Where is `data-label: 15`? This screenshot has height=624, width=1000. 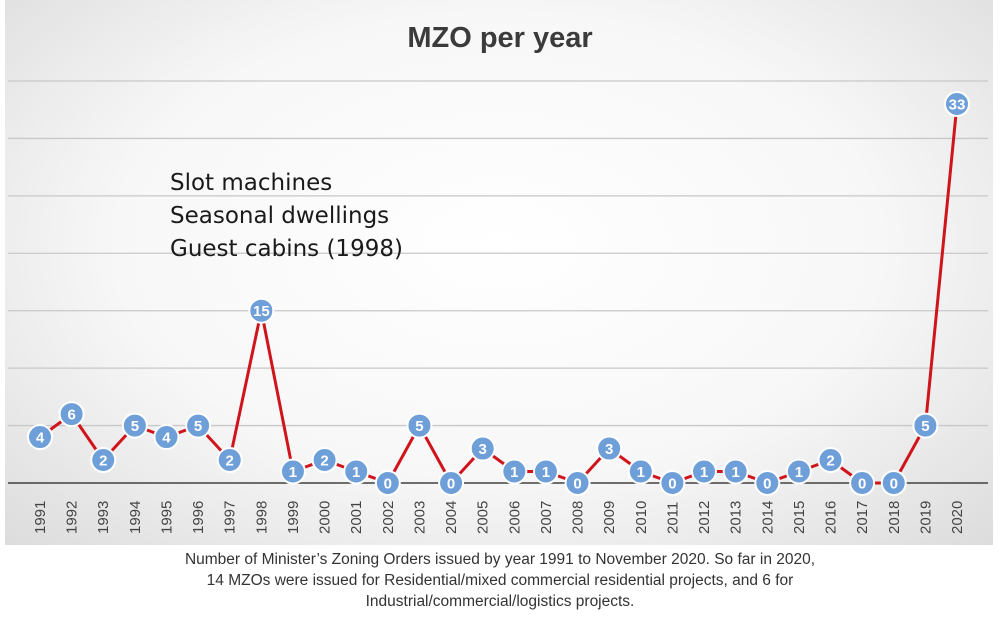
data-label: 15 is located at coordinates (261, 311).